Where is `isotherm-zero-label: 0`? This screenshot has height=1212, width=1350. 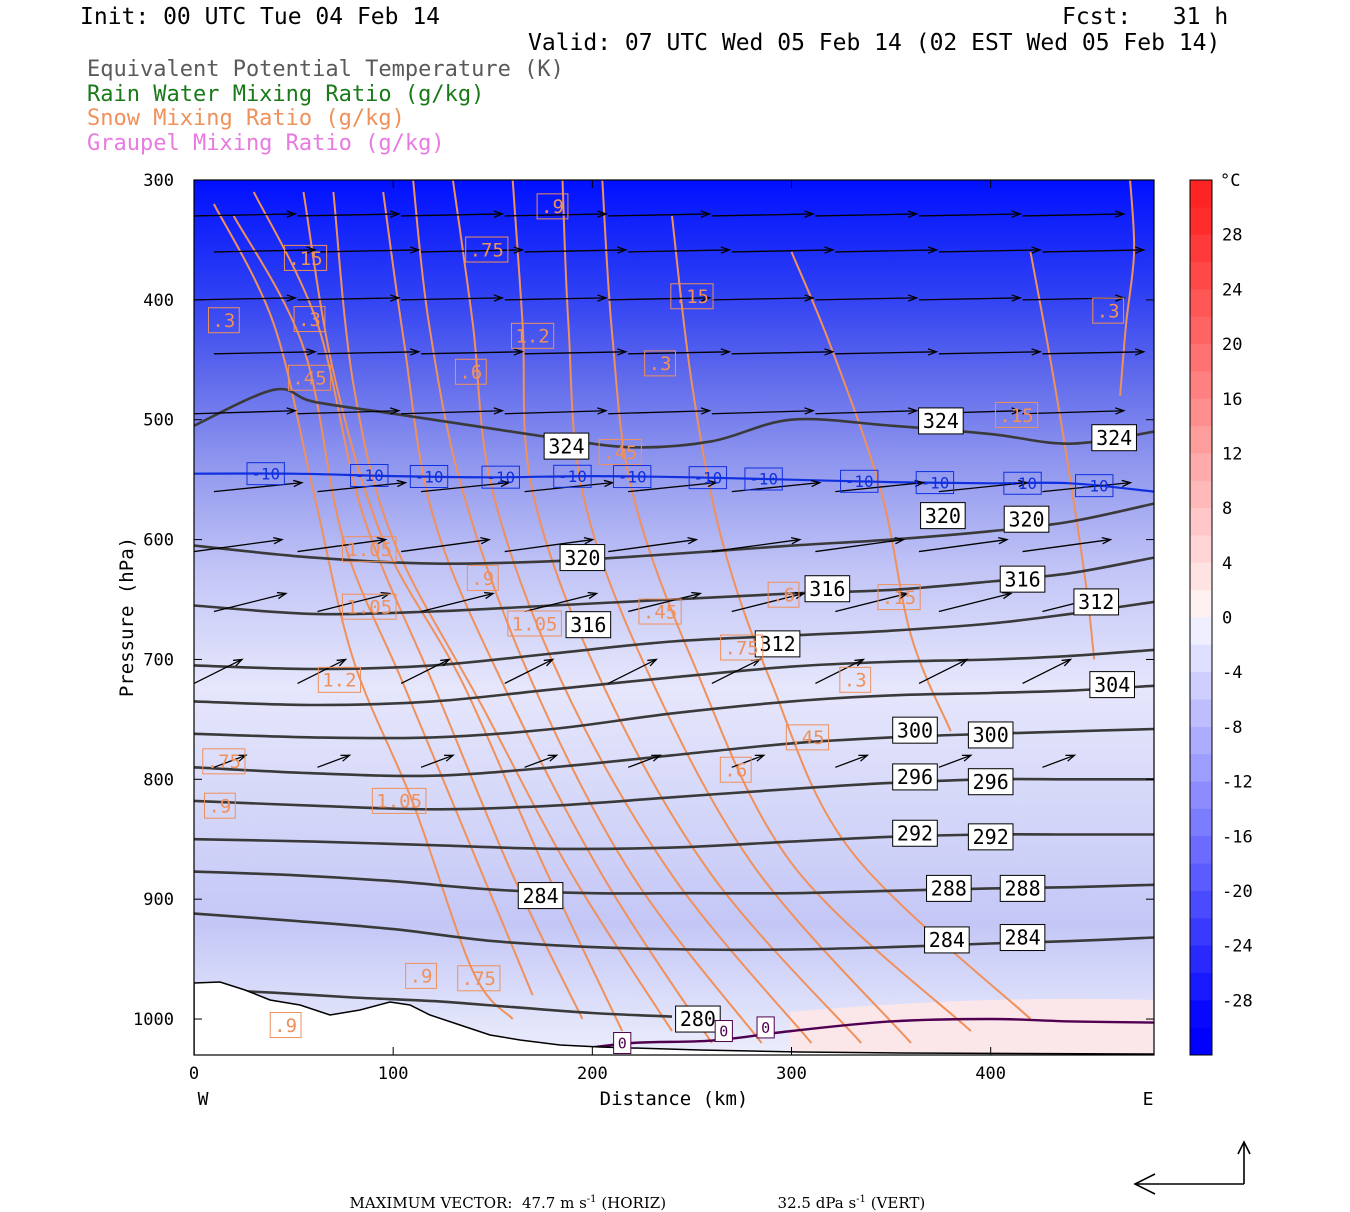
isotherm-zero-label: 0 is located at coordinates (622, 1043).